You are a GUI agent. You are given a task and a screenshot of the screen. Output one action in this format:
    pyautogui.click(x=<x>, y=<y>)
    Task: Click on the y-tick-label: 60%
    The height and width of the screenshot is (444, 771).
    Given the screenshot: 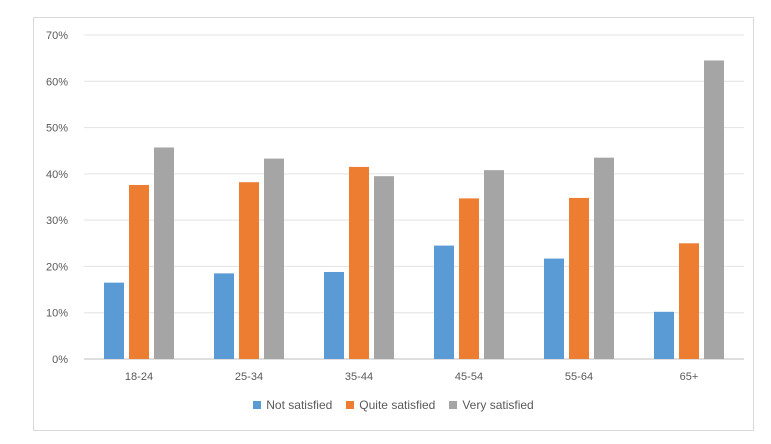 What is the action you would take?
    pyautogui.click(x=57, y=82)
    